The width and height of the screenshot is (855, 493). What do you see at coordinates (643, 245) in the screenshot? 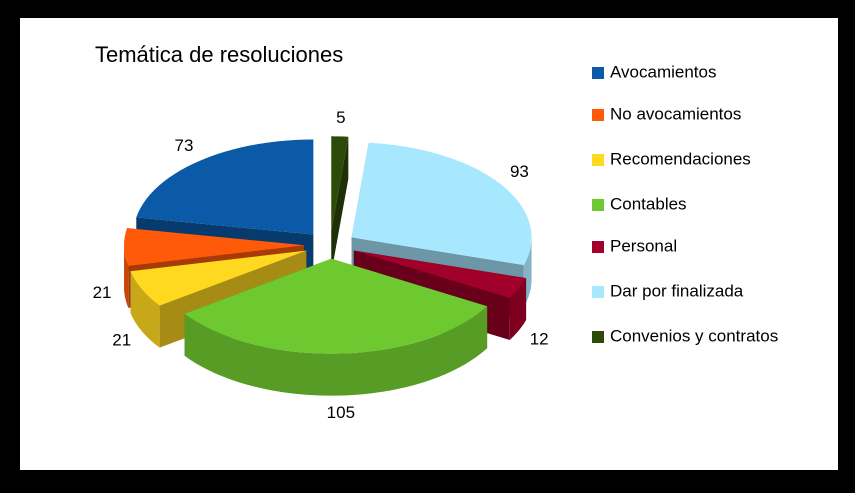
I see `legend-label: Personal` at bounding box center [643, 245].